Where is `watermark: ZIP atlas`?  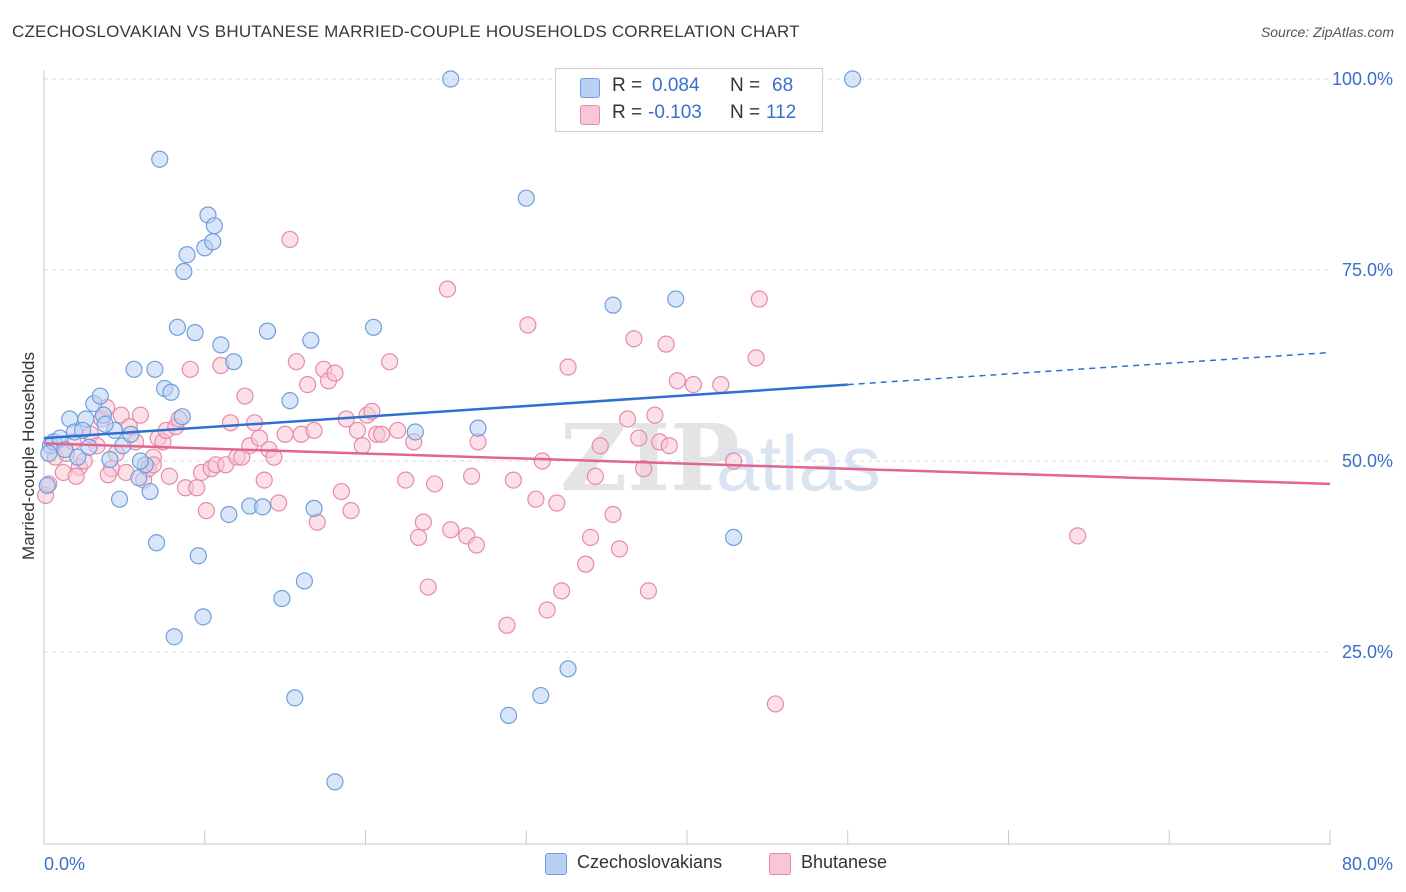
watermark: ZIP atlas is located at coordinates (720, 458).